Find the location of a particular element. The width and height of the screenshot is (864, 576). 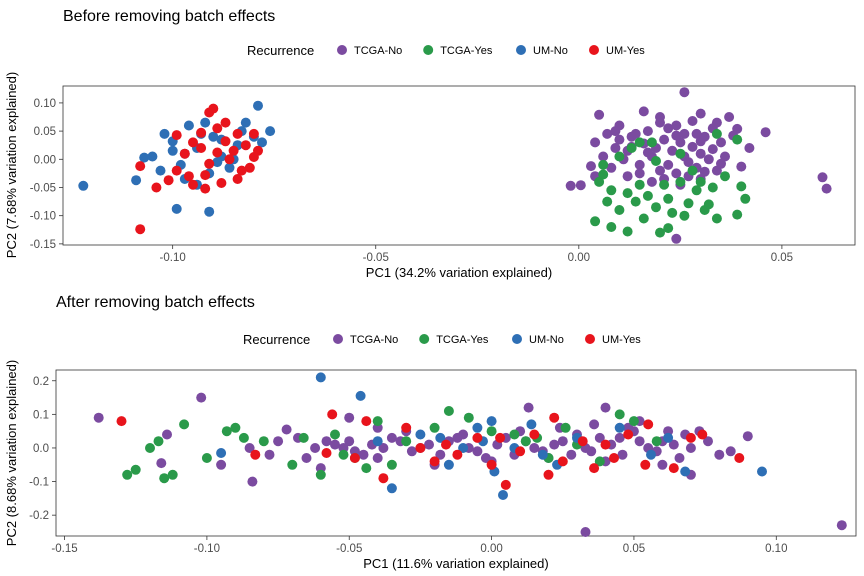

legend-item-um-no: UM-No is located at coordinates (538, 340).